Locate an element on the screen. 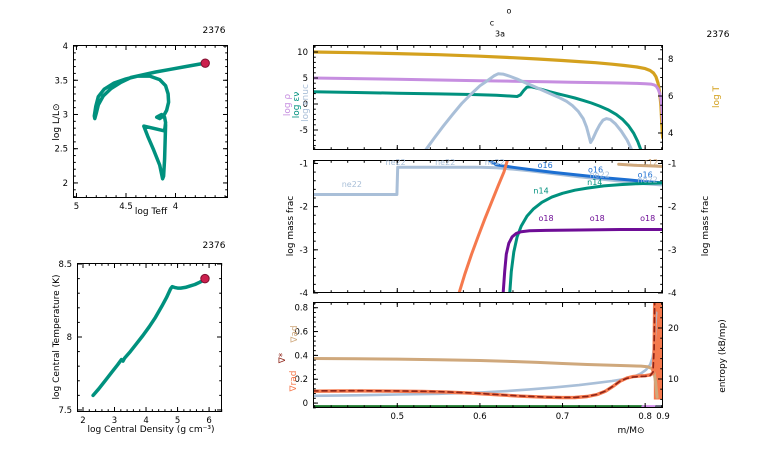 The height and width of the screenshot is (460, 766). gradient-entropy-plot: 0.5 0.6 0.7 0.8 0 0.2 0.4 0.6 0.8 10 20 0.9 is located at coordinates (486, 362).